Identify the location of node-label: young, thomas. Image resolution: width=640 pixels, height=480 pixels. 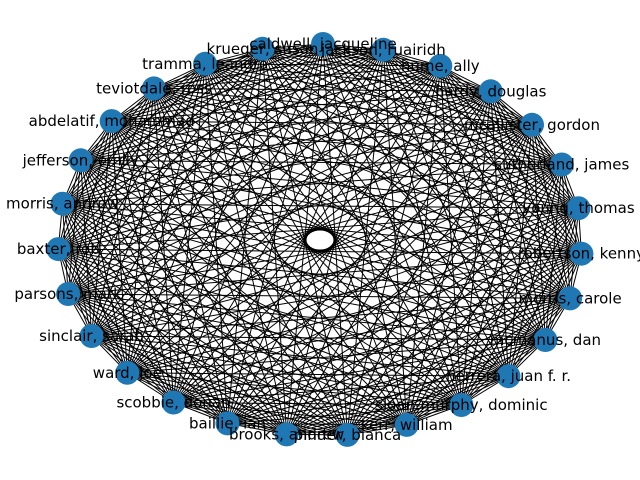
(578, 208).